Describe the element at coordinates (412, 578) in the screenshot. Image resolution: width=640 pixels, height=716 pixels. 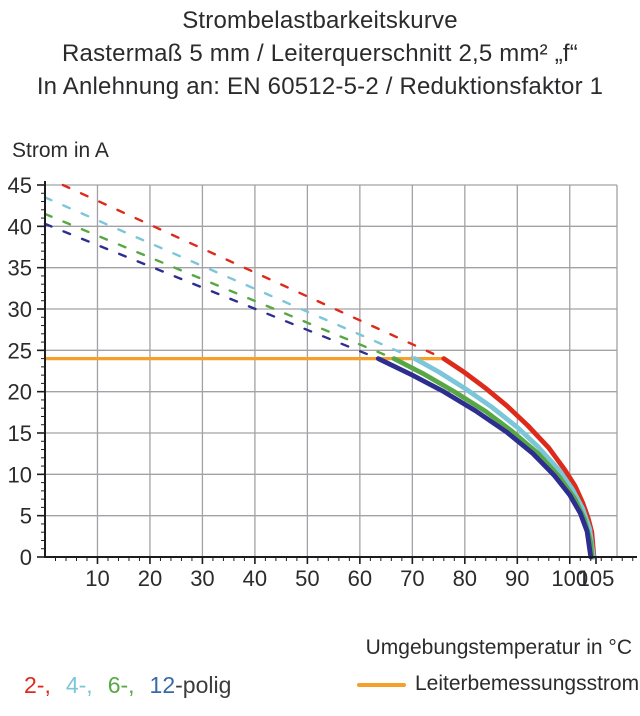
I see `x-tick-label: 70` at that location.